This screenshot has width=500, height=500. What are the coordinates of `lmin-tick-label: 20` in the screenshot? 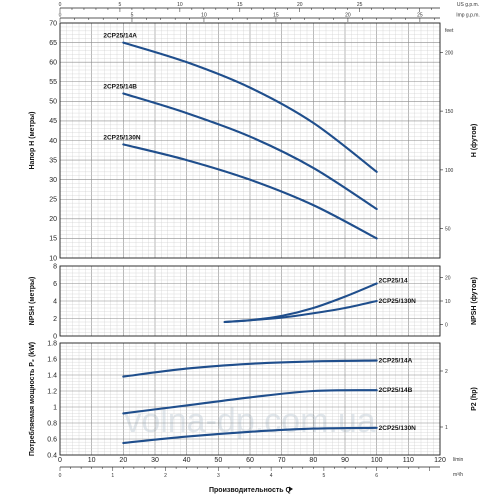 It's located at (123, 460).